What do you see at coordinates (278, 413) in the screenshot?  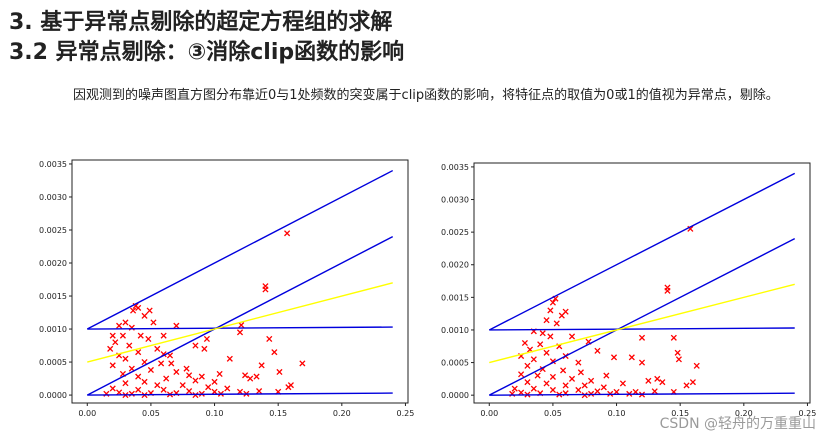 I see `x-tick-label: 0.15` at bounding box center [278, 413].